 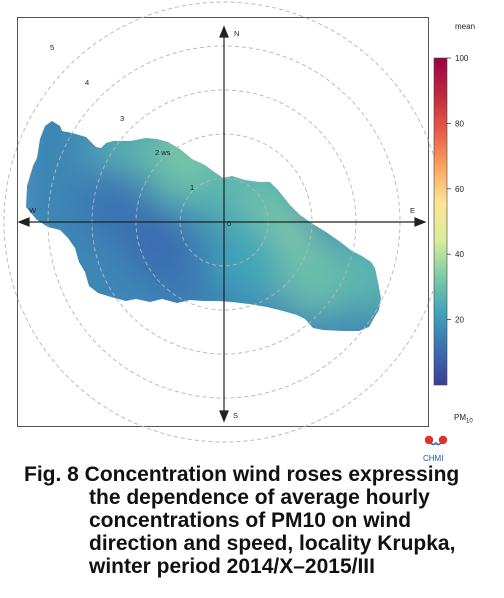 What do you see at coordinates (459, 320) in the screenshot?
I see `colorbar-tick-label: 20` at bounding box center [459, 320].